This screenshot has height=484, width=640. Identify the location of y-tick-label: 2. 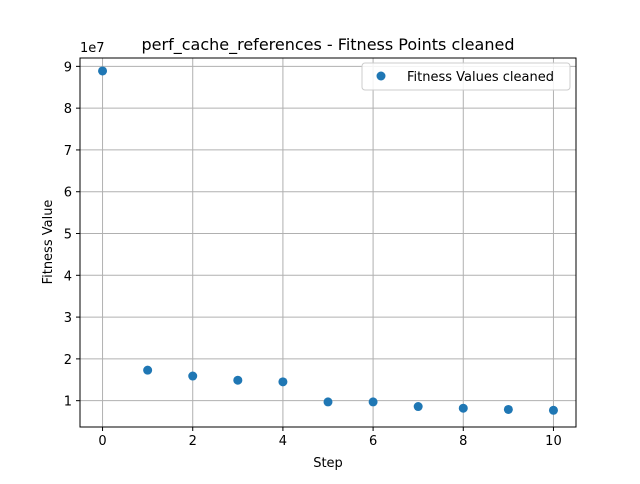
(68, 360).